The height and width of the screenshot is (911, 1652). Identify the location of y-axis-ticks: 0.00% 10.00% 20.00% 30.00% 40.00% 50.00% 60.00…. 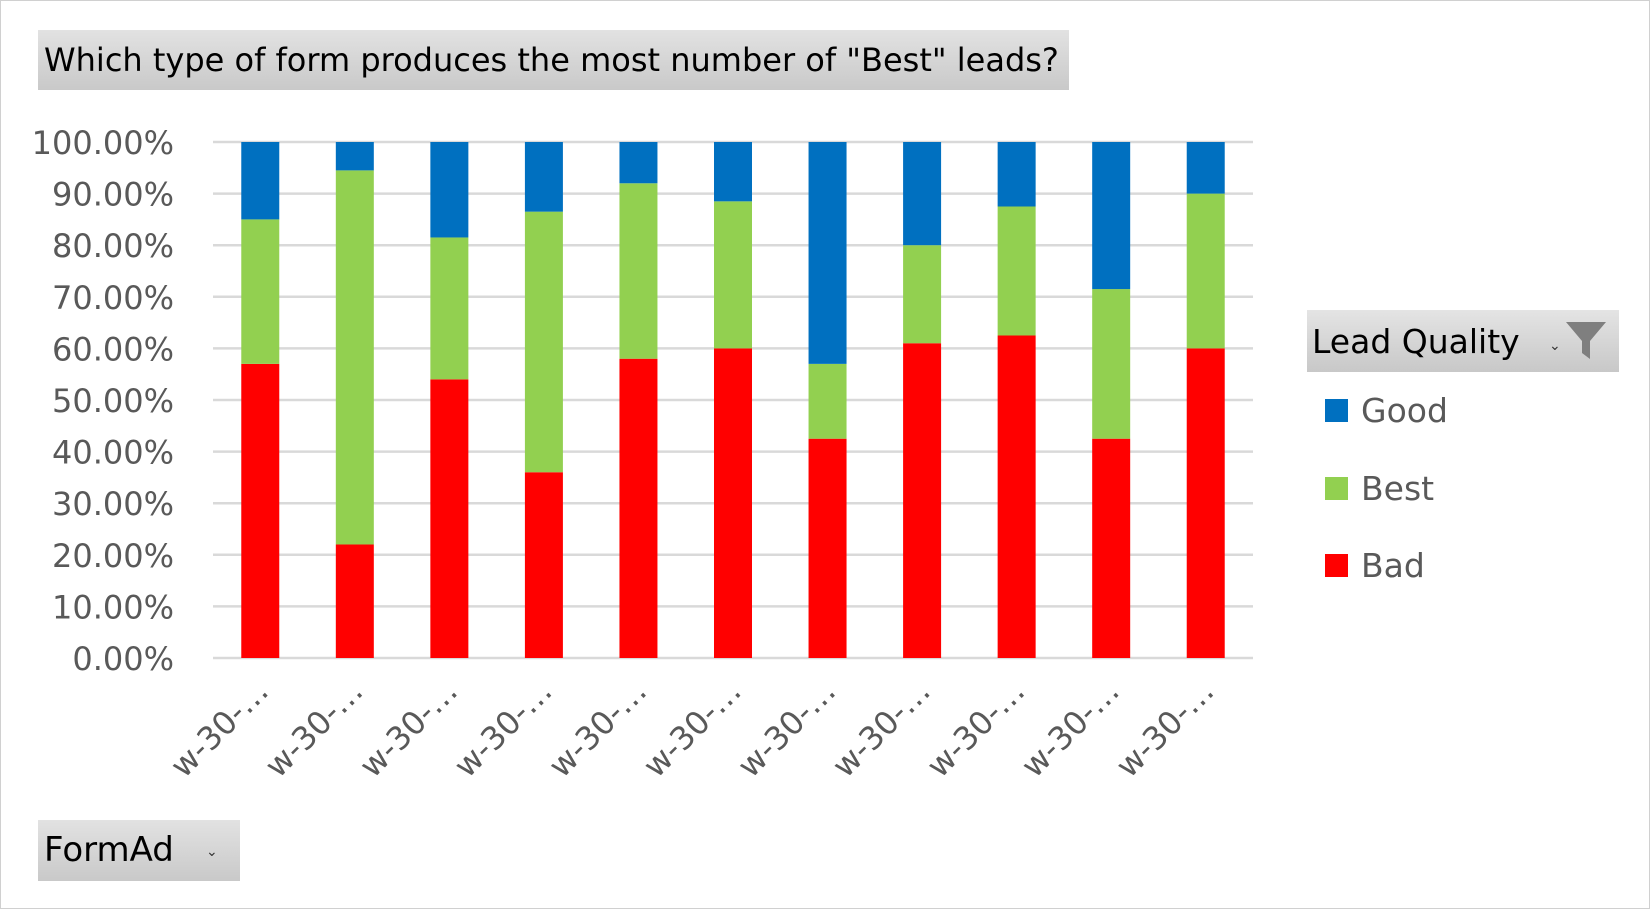
(103, 401).